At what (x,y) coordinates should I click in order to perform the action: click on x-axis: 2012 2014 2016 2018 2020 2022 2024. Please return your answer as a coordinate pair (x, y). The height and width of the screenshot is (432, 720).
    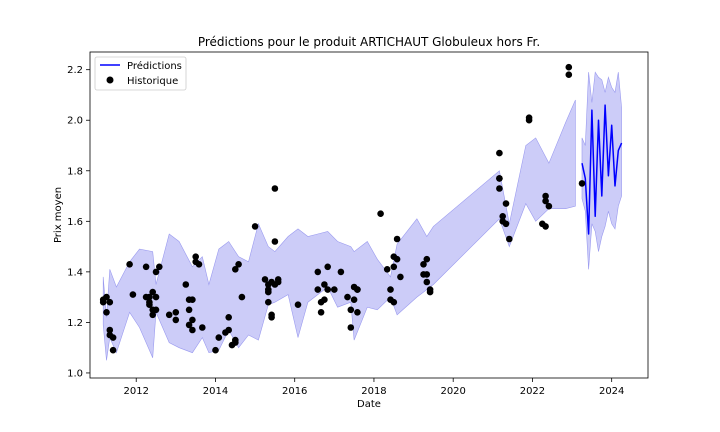
    Looking at the image, I should click on (373, 387).